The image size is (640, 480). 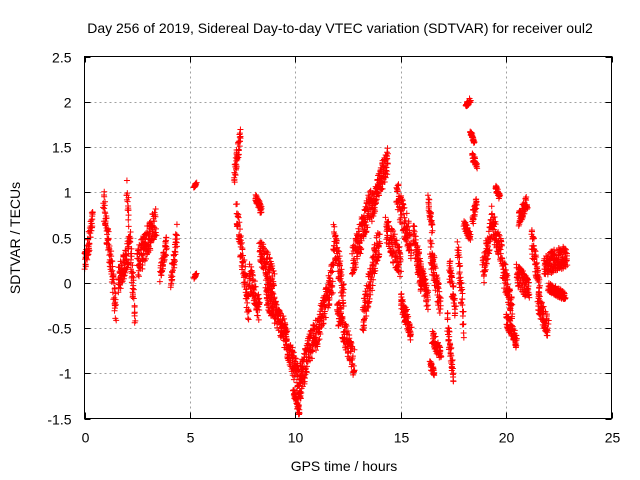 What do you see at coordinates (65, 374) in the screenshot?
I see `y-tick-label: -1` at bounding box center [65, 374].